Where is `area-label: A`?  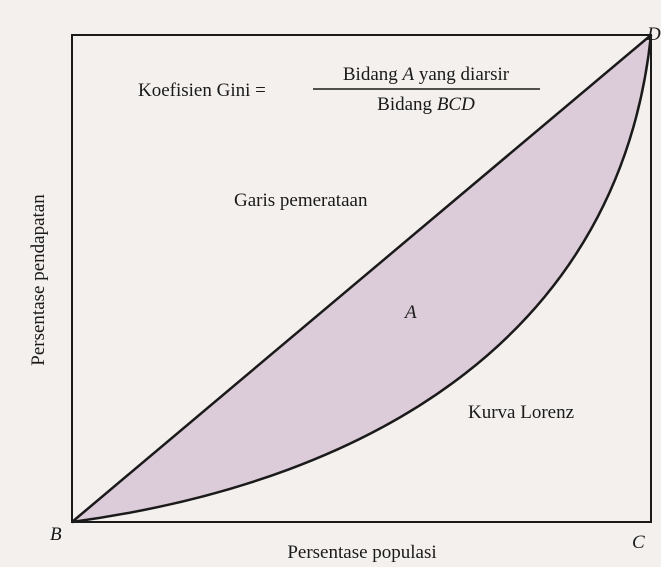
area-label: A is located at coordinates (410, 312).